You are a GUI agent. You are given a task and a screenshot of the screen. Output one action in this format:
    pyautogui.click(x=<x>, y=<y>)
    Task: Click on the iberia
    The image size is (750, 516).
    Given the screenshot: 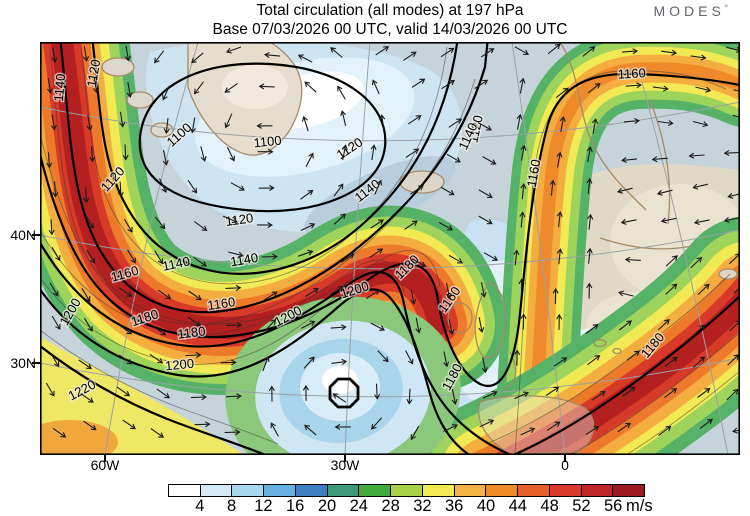 What is the action you would take?
    pyautogui.click(x=536, y=425)
    